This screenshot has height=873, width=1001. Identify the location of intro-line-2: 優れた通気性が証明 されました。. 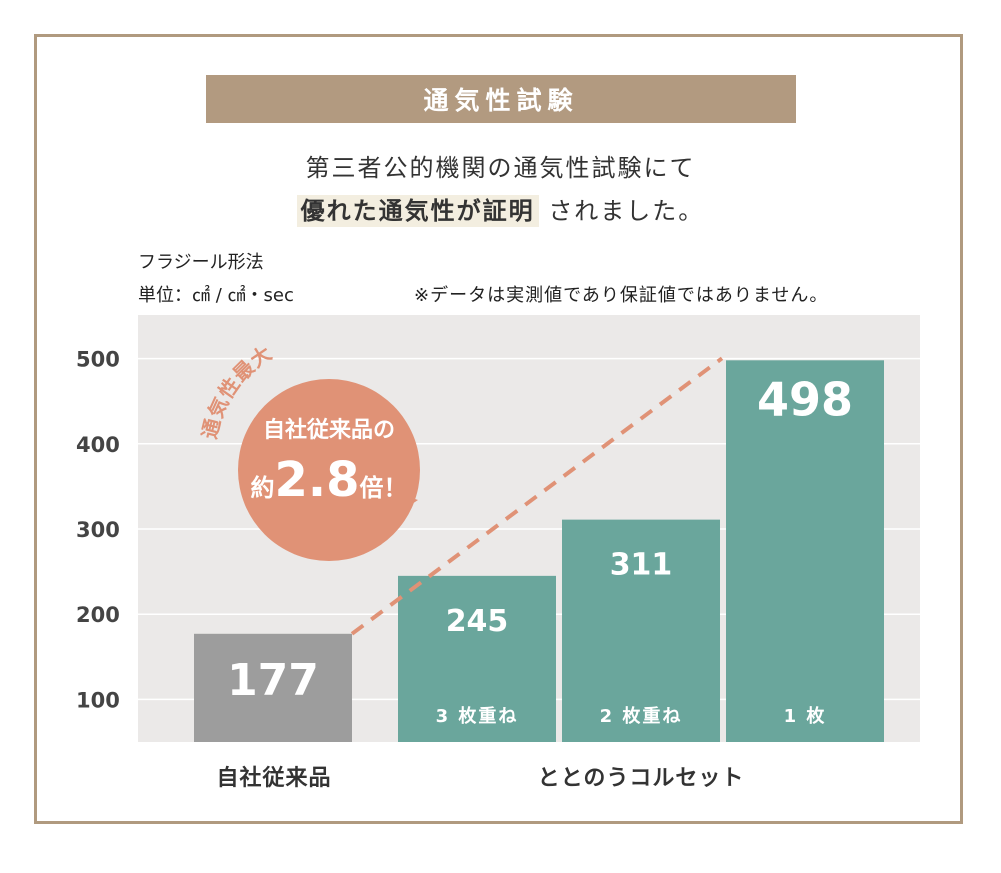
(500, 209).